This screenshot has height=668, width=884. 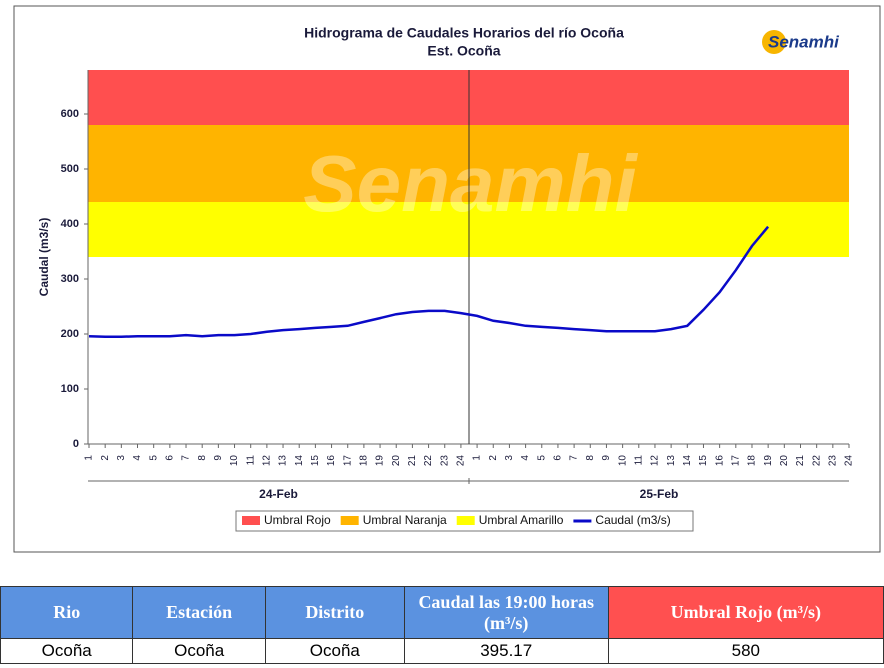 I want to click on legend-label: Caudal (m3/s), so click(x=632, y=520).